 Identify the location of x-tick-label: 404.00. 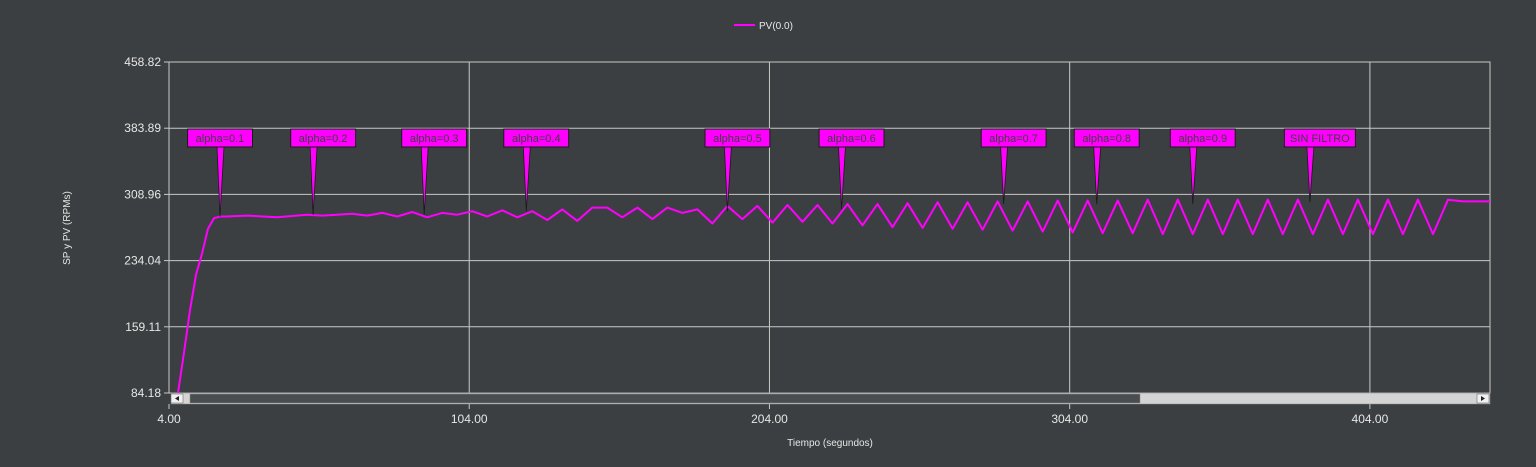
(1370, 419).